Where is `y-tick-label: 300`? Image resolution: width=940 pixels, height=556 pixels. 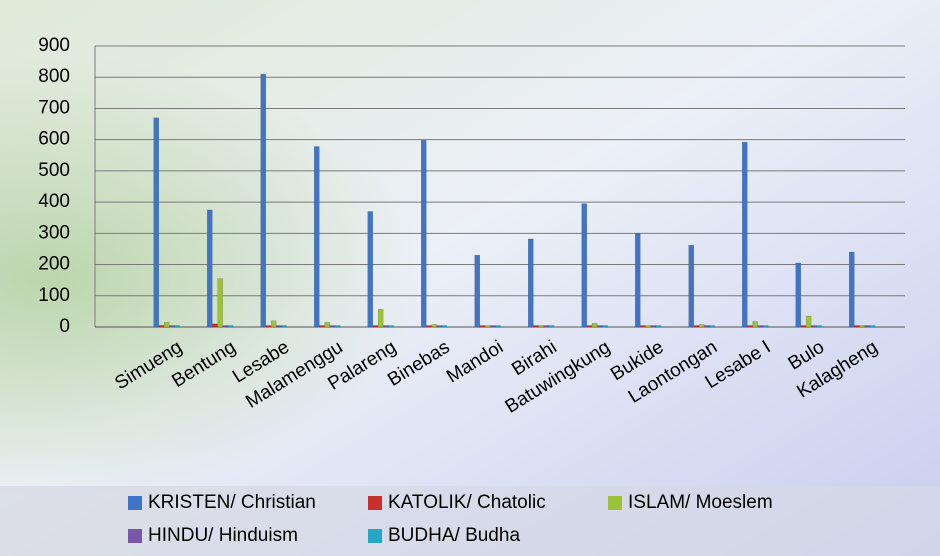 y-tick-label: 300 is located at coordinates (54, 232).